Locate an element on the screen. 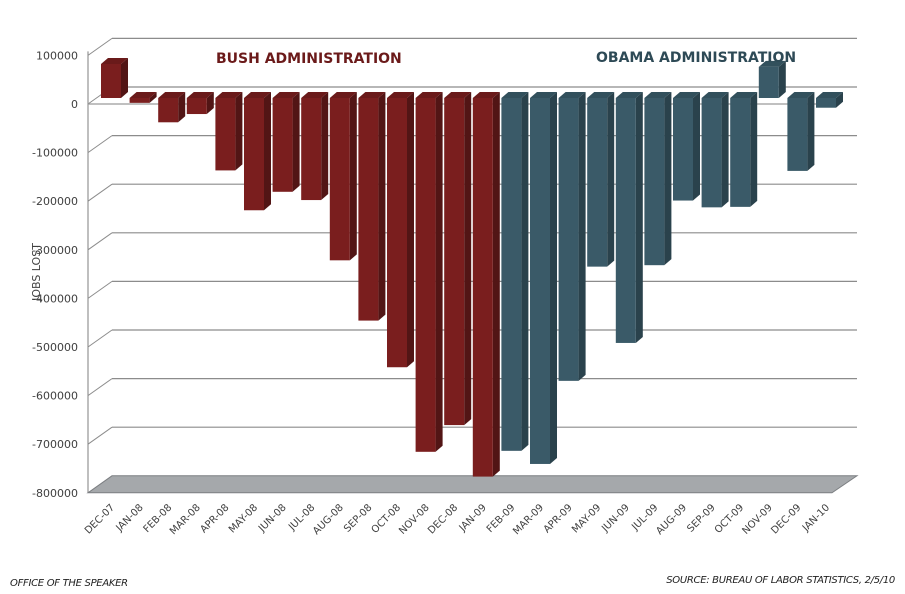  x-tick-label: DEC-08 is located at coordinates (443, 519).